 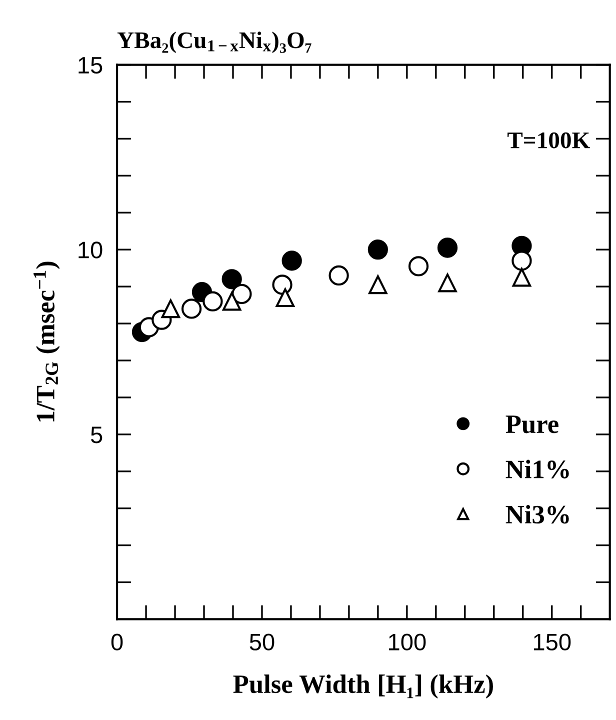 What do you see at coordinates (537, 514) in the screenshot?
I see `legend-label: Ni3%` at bounding box center [537, 514].